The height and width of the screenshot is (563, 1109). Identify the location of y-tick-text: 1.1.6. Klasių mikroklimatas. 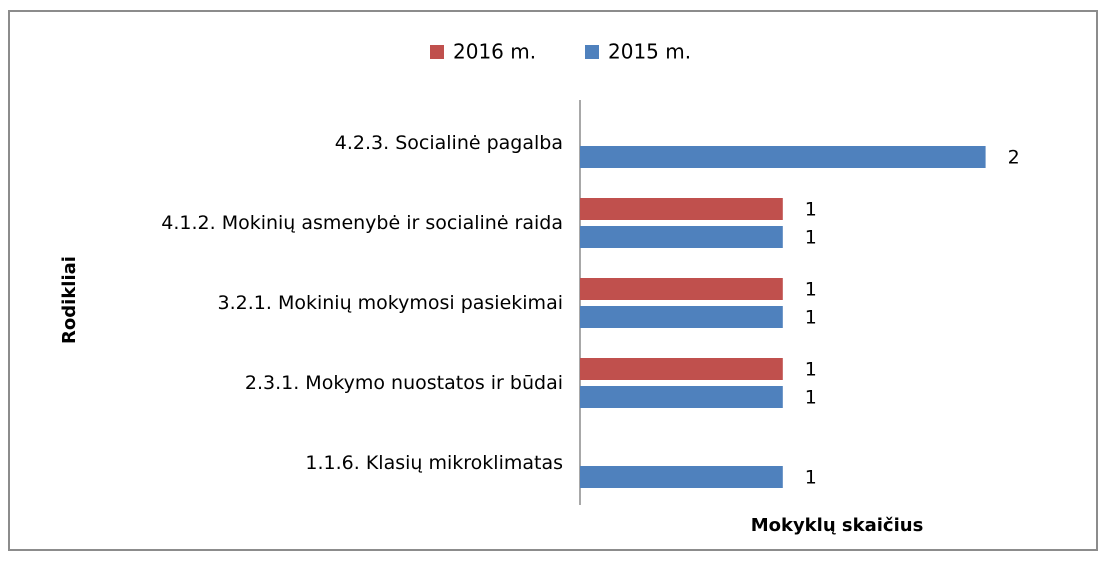
(434, 463).